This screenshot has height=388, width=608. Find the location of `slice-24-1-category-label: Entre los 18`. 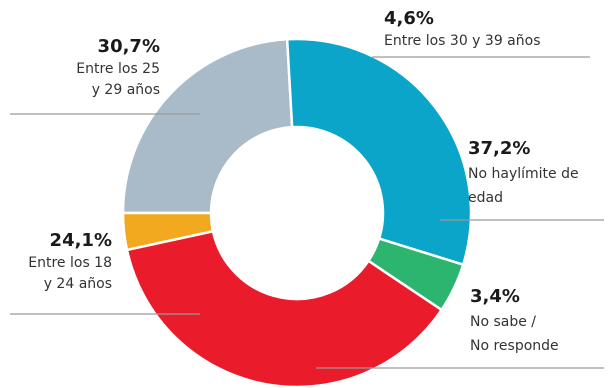

slice-24-1-category-label: Entre los 18 is located at coordinates (70, 263).